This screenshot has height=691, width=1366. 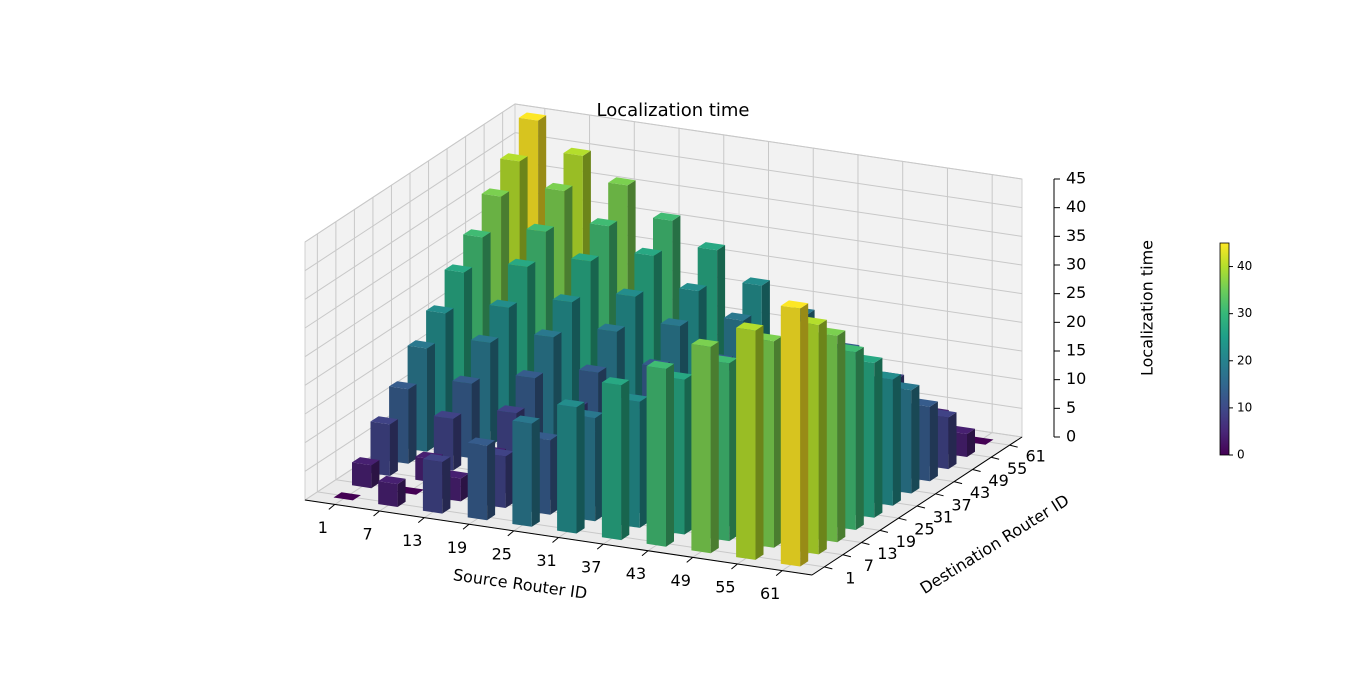 I want to click on colorbar, so click(x=1224, y=349).